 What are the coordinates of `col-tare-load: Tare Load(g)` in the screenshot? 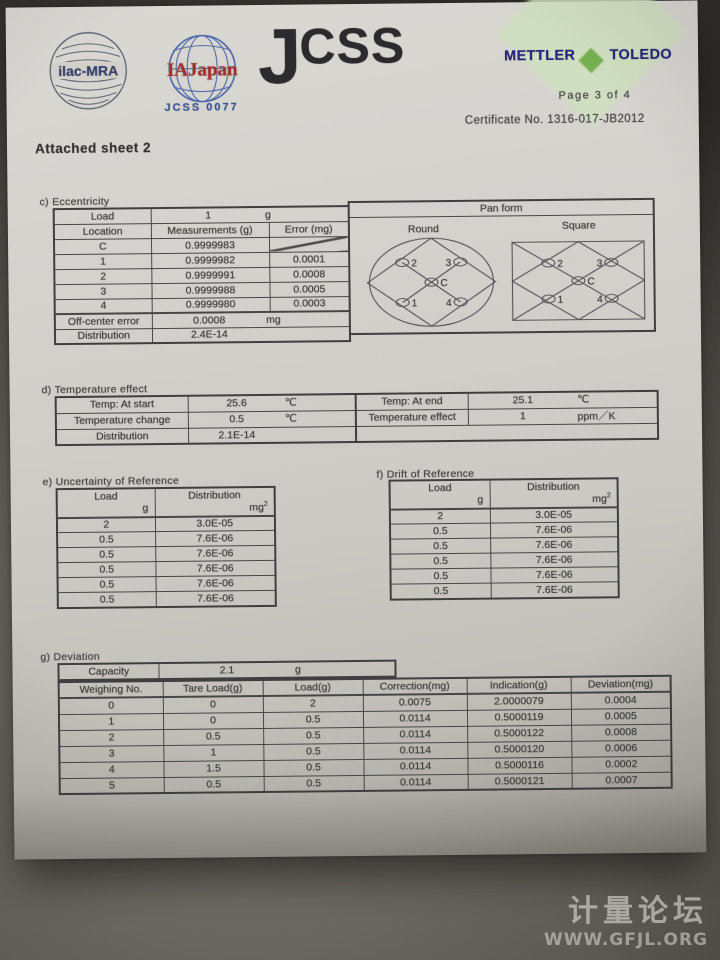 It's located at (212, 688).